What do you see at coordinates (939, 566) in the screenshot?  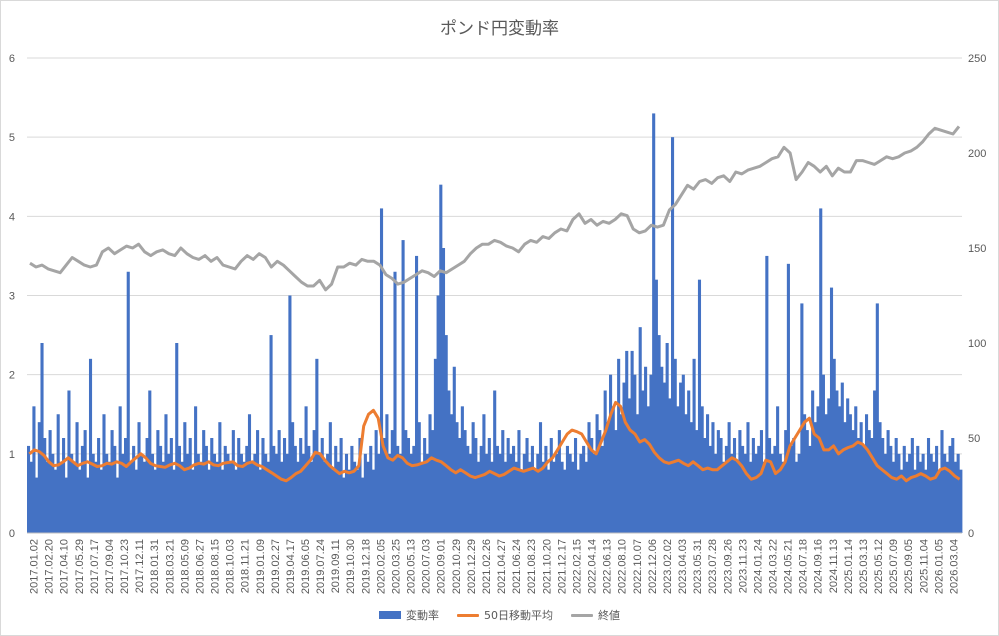 I see `x-tick-label: 2026.01.05` at bounding box center [939, 566].